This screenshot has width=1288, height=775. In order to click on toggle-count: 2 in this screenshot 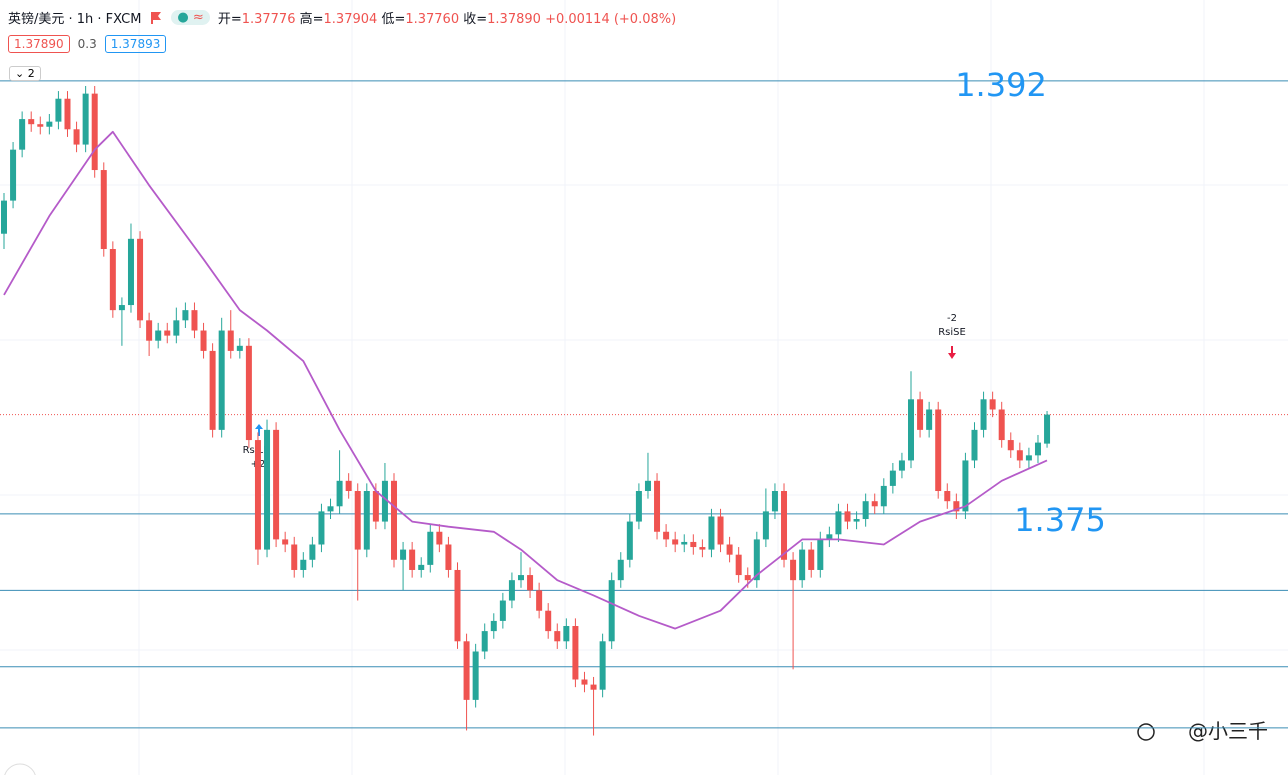, I will do `click(31, 73)`.